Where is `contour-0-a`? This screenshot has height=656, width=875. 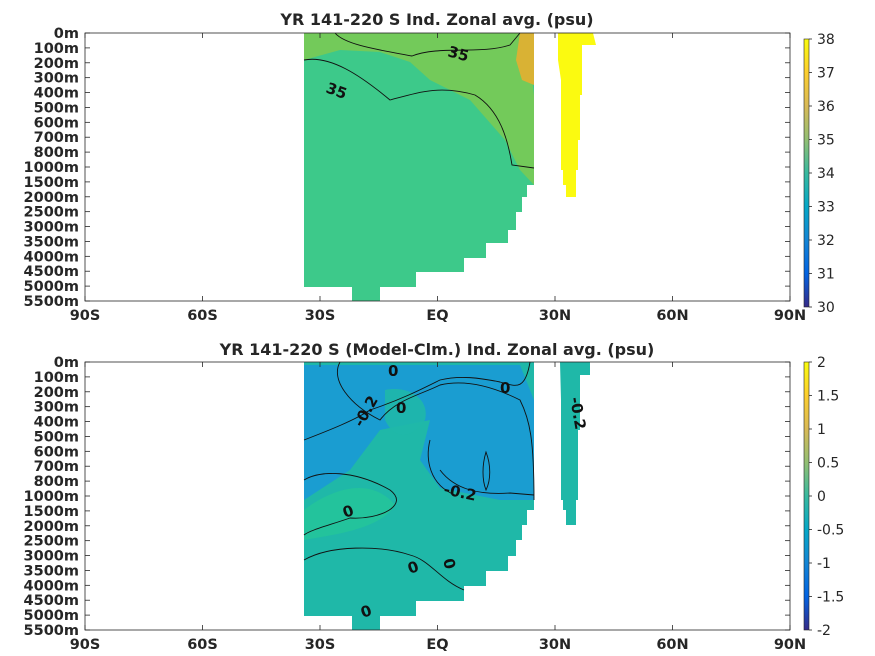
contour-0-a is located at coordinates (350, 504).